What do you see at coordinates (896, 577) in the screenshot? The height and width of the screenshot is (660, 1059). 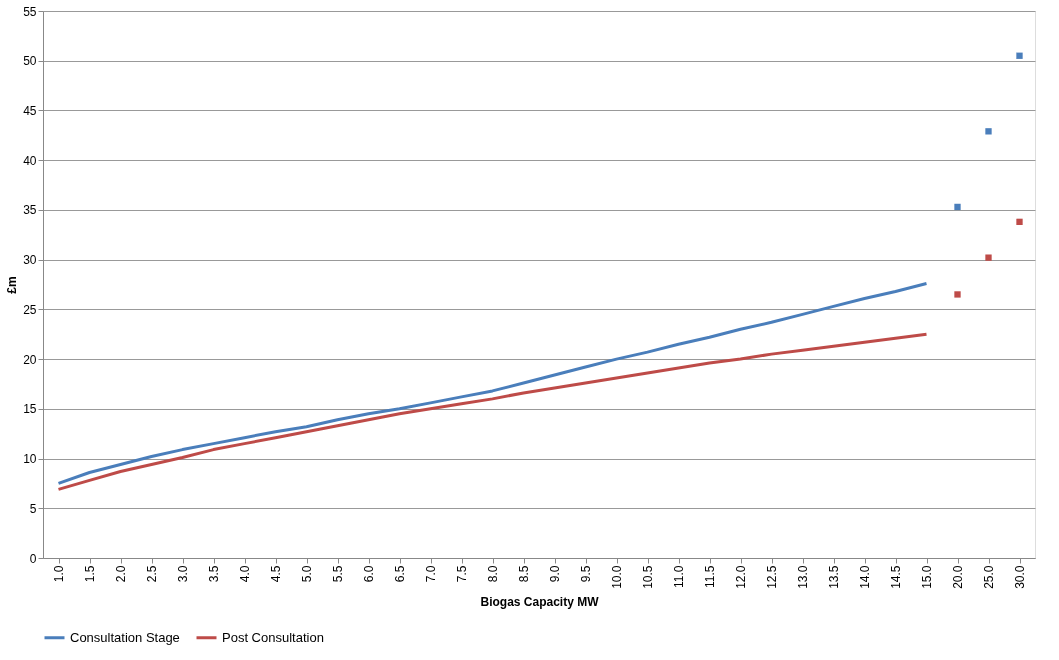 I see `x-tick-label: 14.5` at bounding box center [896, 577].